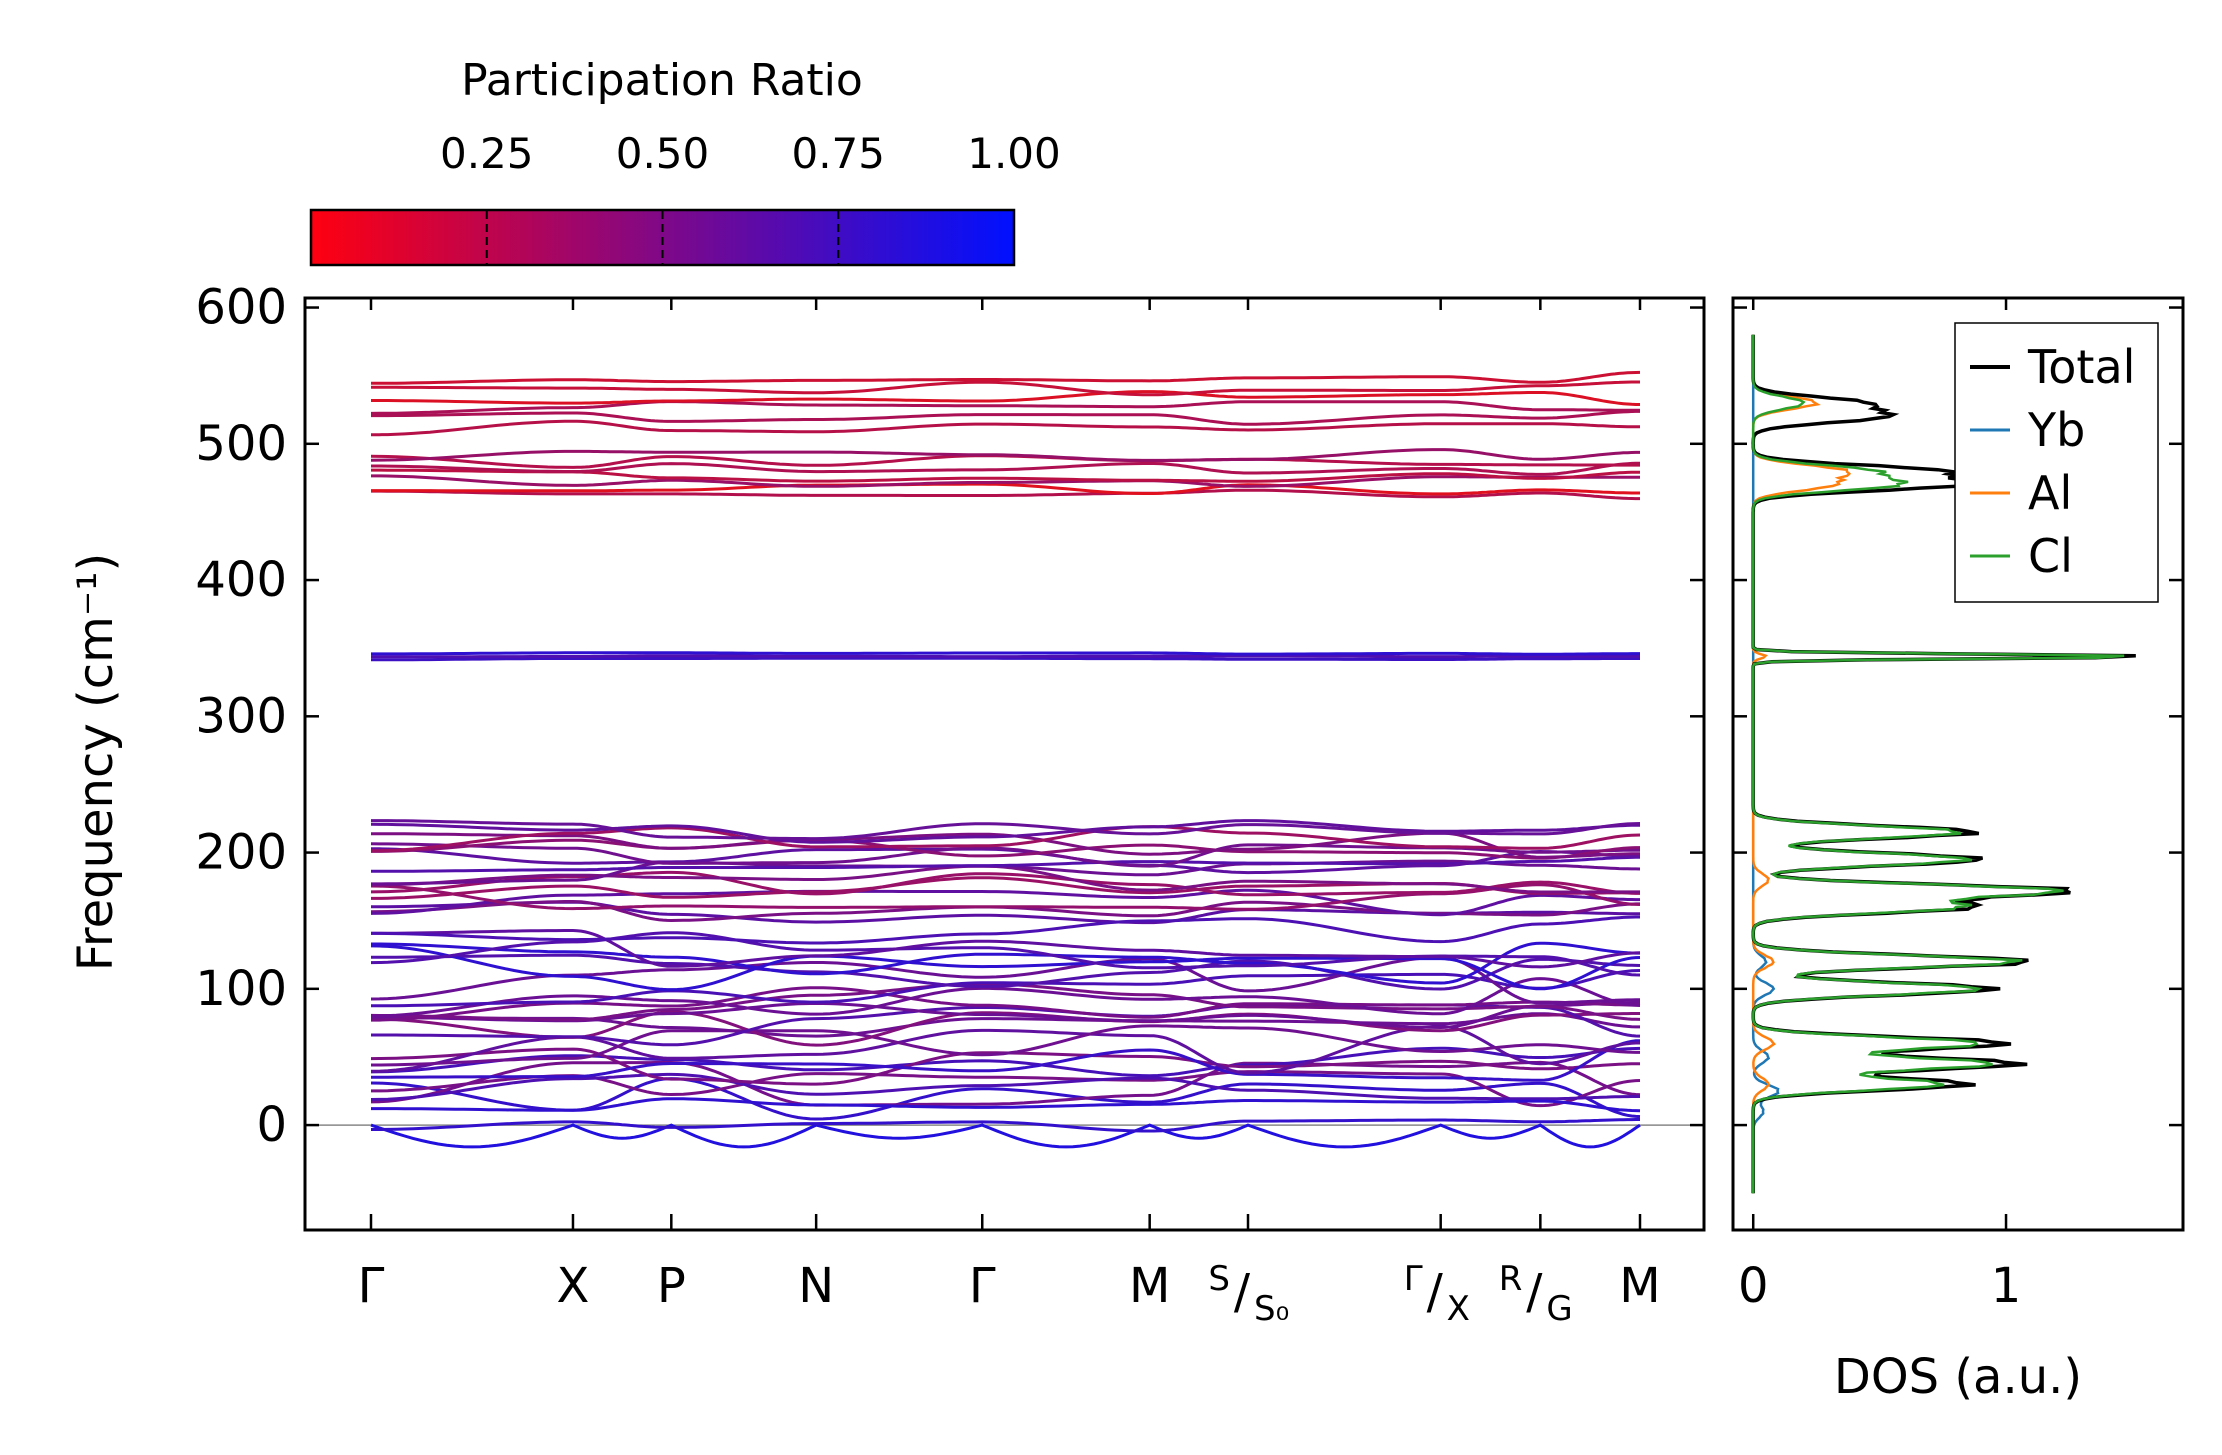 The width and height of the screenshot is (2222, 1455). I want to click on y-tick-label: 600, so click(241, 308).